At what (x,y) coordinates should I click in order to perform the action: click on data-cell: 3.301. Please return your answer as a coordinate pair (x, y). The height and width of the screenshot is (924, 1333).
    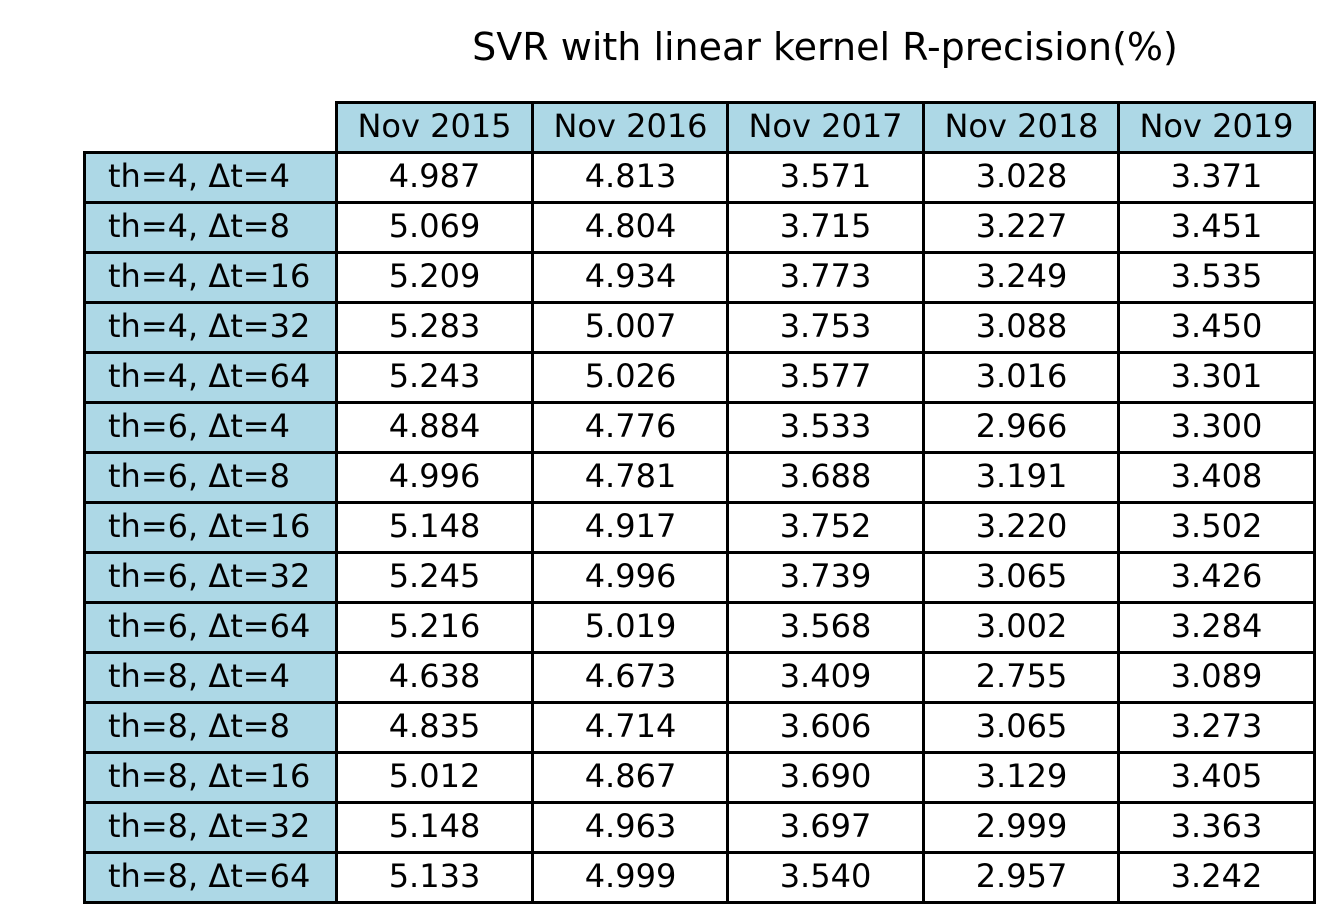
    Looking at the image, I should click on (1216, 377).